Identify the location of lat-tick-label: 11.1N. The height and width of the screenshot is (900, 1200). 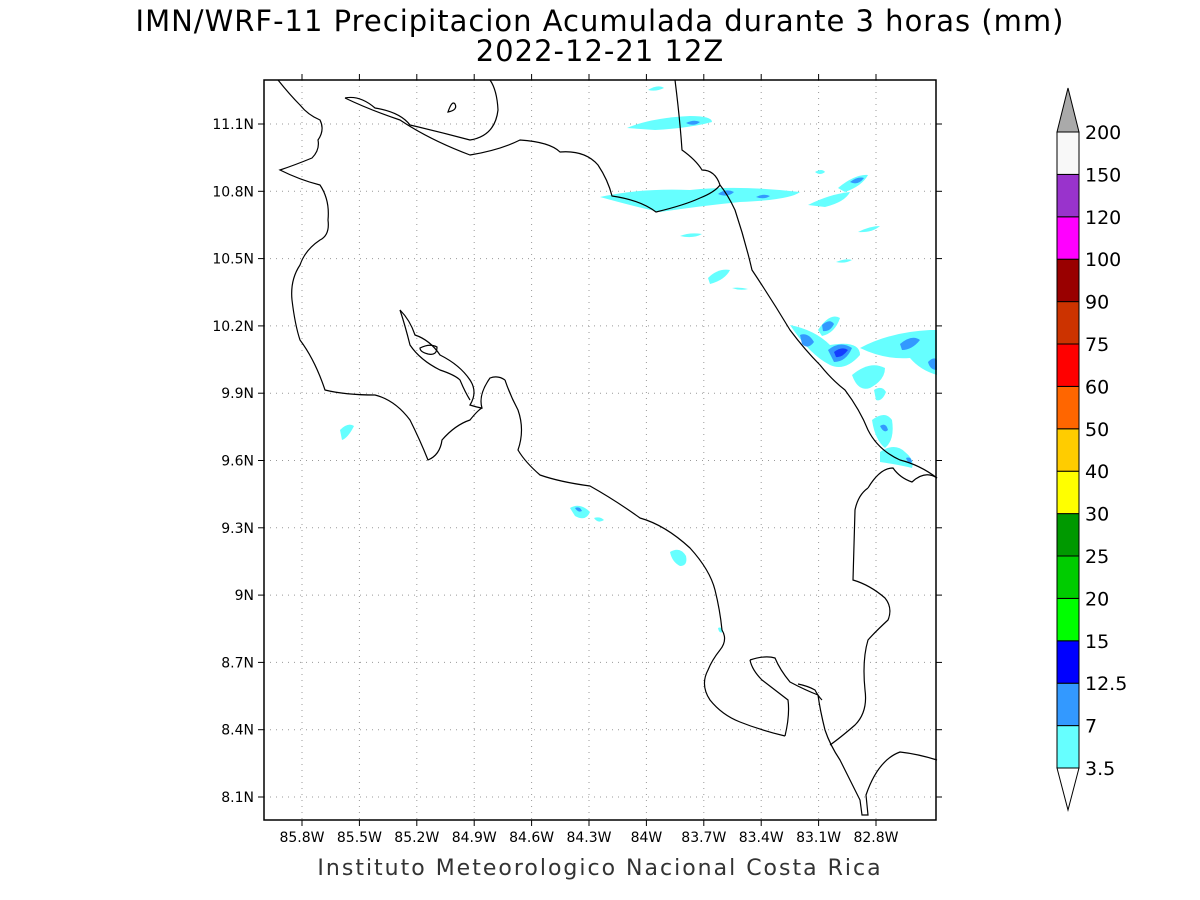
(233, 125).